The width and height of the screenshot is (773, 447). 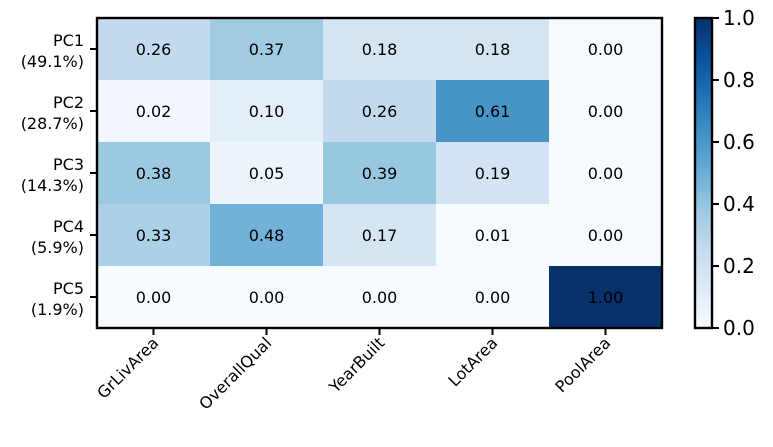 I want to click on cell-value-label: 0.48, so click(x=267, y=235).